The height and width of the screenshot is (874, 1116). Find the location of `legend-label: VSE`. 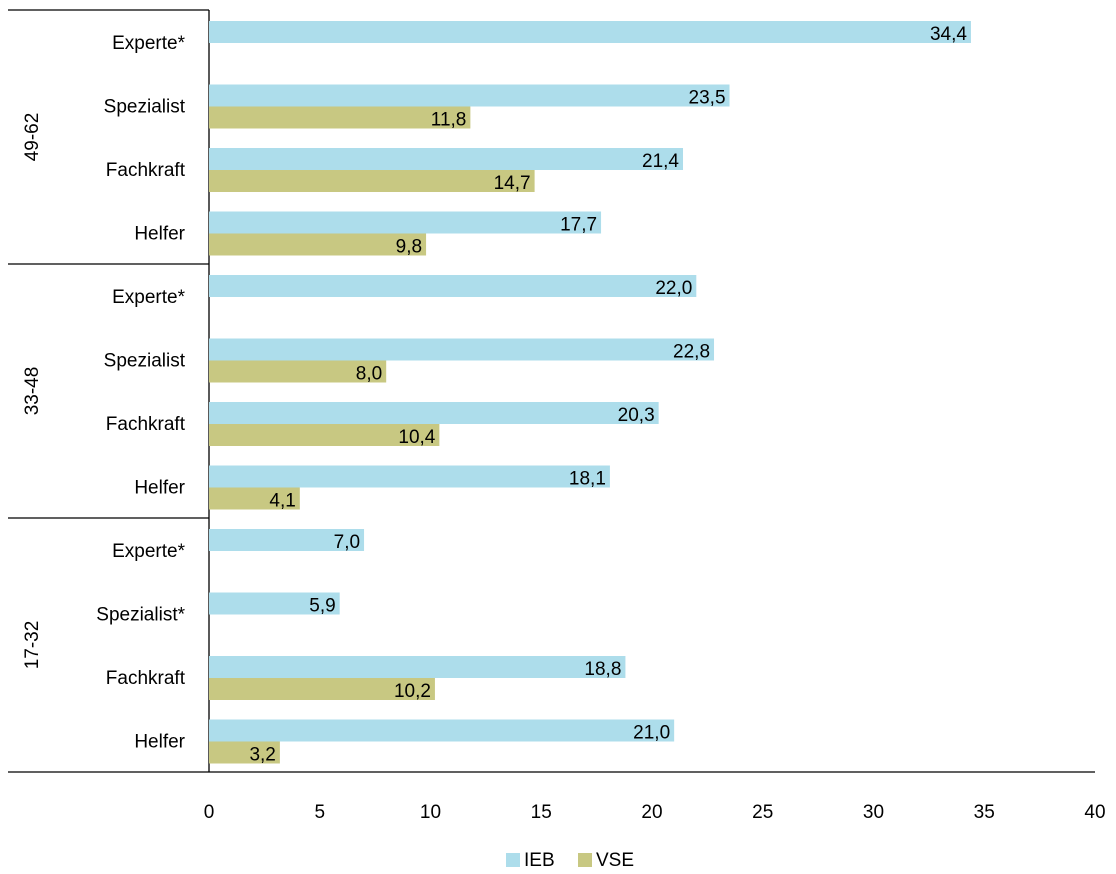

legend-label: VSE is located at coordinates (615, 860).